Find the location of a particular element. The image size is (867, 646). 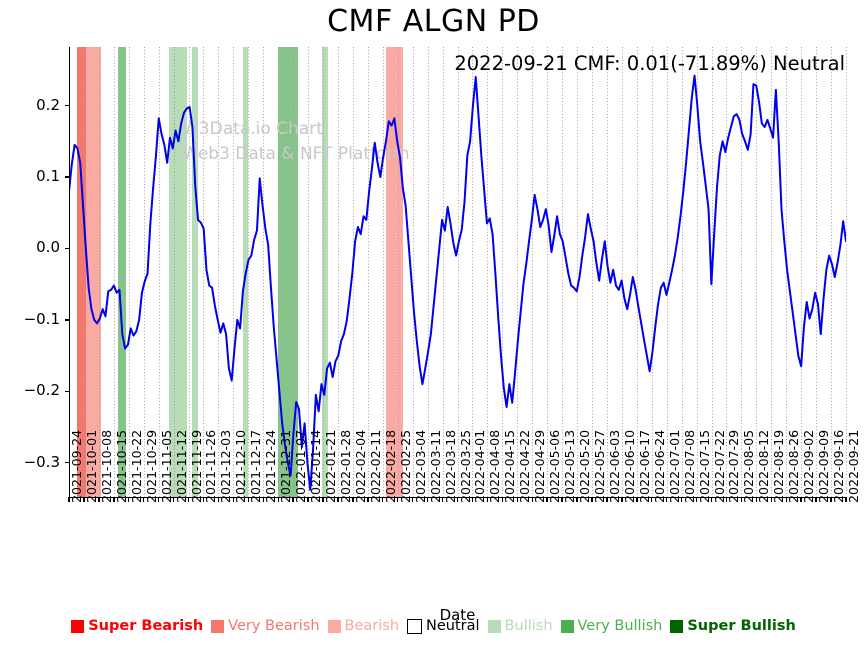

legend-item-bullish: Bullish is located at coordinates (520, 626).